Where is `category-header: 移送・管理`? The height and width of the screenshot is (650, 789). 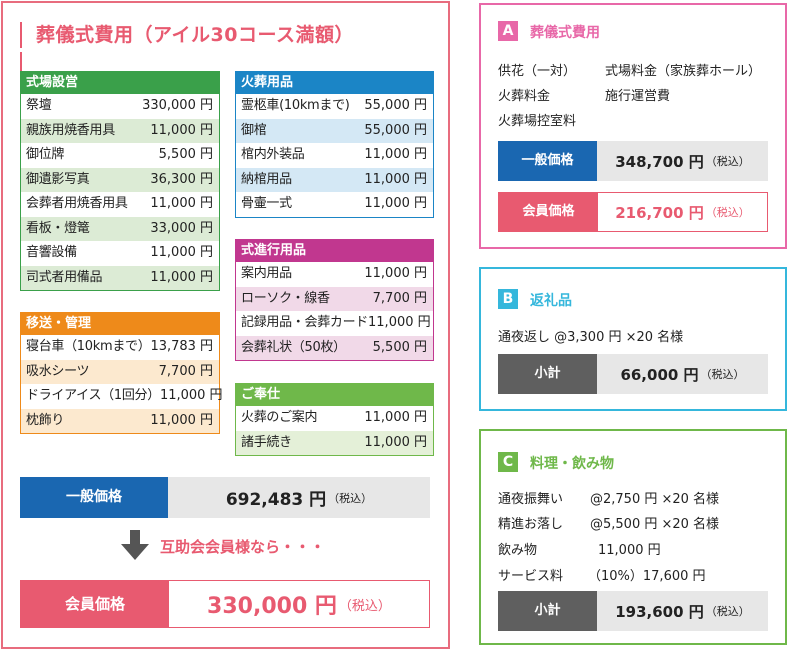
category-header: 移送・管理 is located at coordinates (120, 324).